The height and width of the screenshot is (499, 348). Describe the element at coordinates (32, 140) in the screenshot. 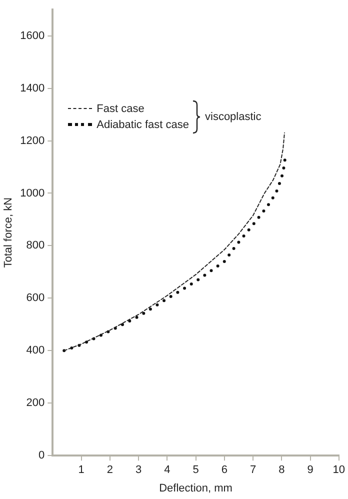

I see `y-tick-label: 1200` at that location.